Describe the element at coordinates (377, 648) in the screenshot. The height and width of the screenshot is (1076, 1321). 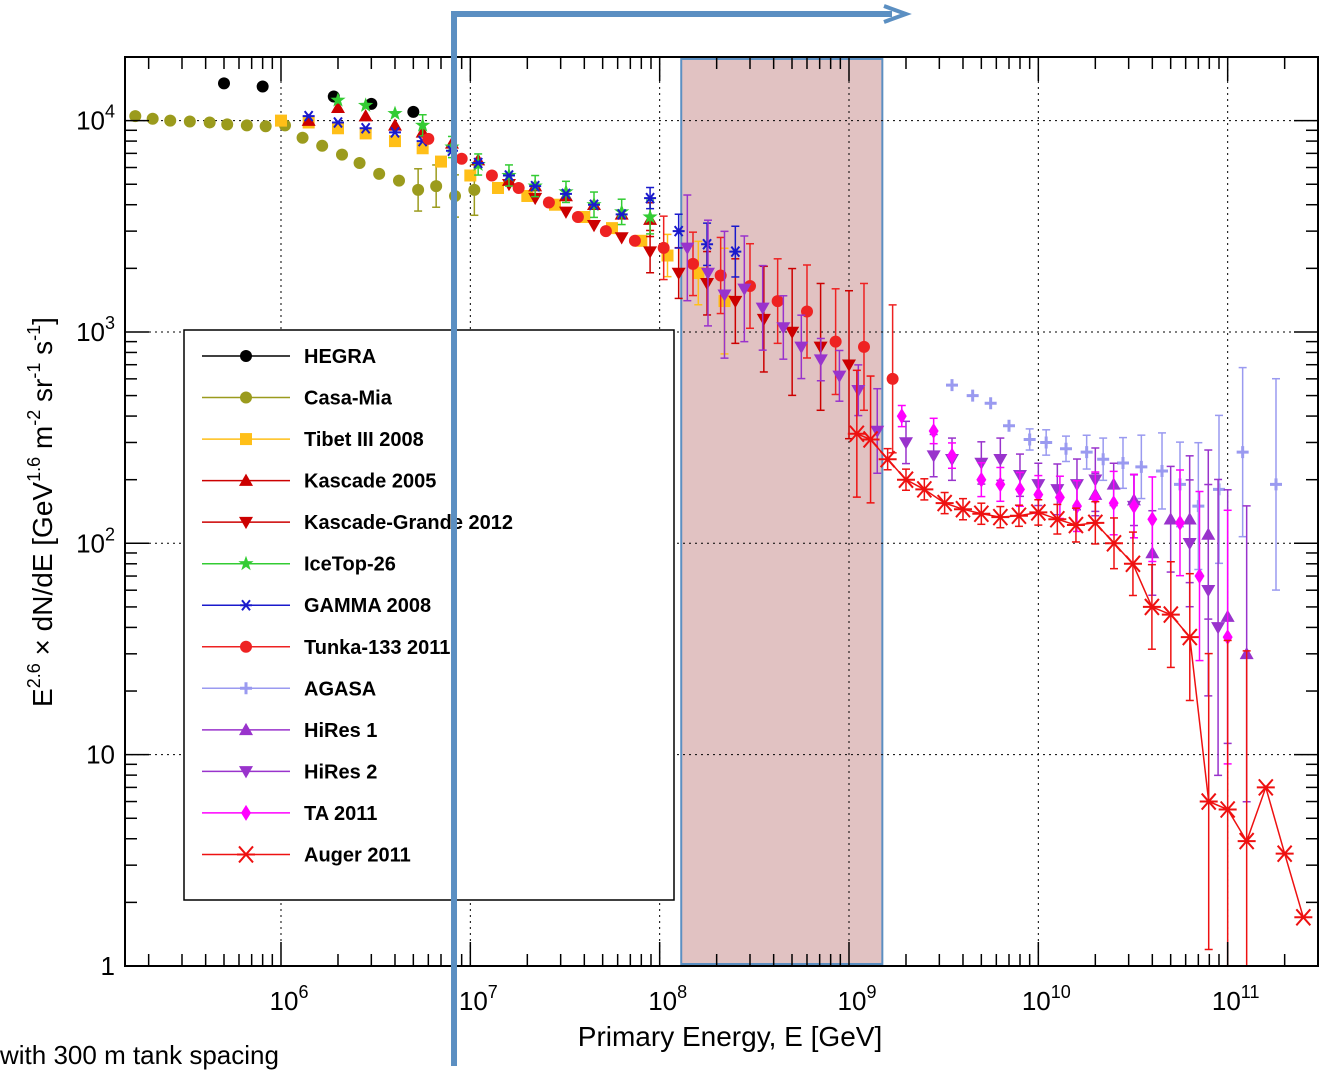
I see `legend-label: Tunka-133 2011` at that location.